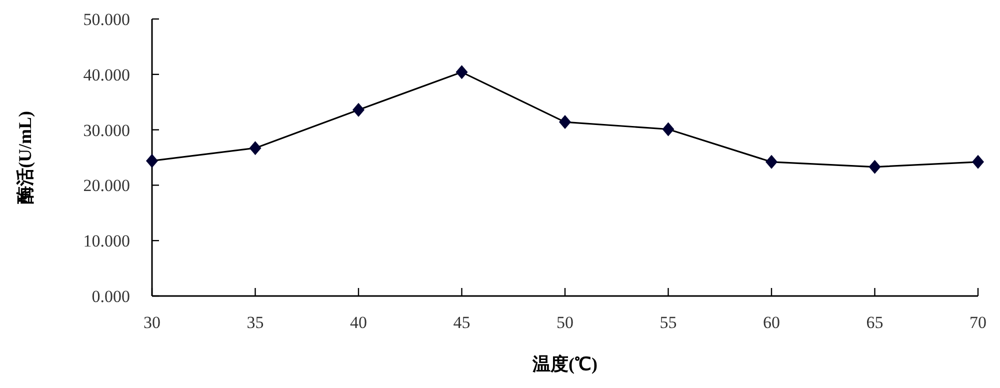  I want to click on x-axis-title: 温度(℃), so click(565, 364).